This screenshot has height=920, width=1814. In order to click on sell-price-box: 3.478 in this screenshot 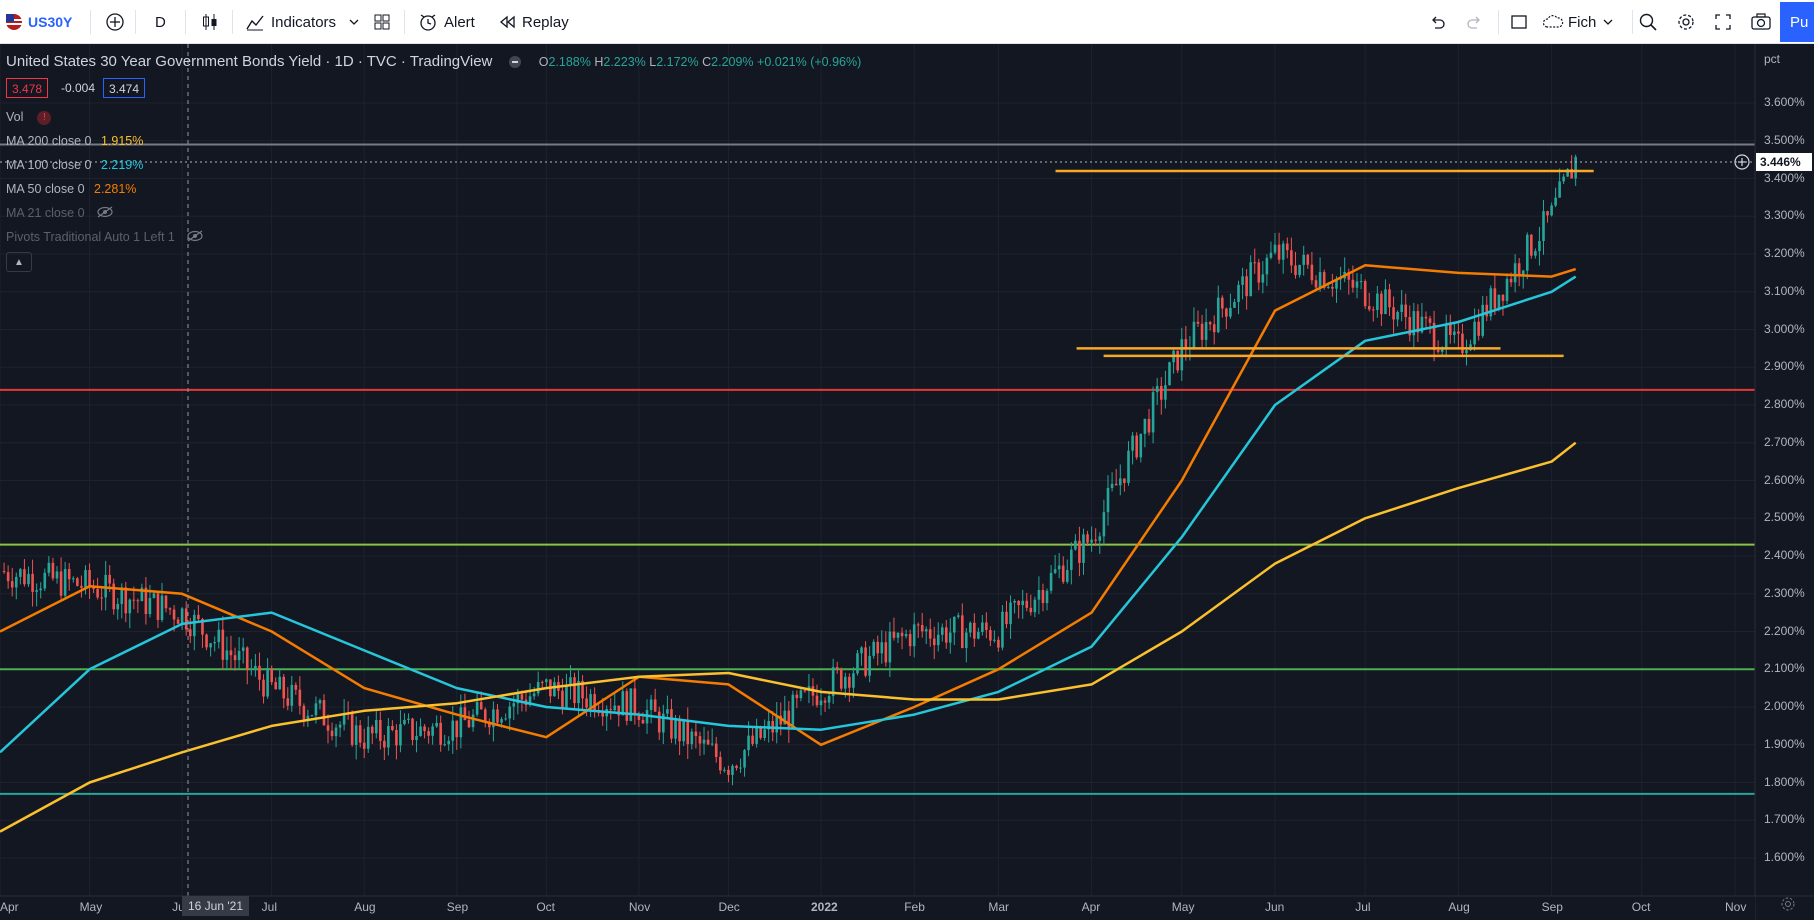, I will do `click(27, 88)`.